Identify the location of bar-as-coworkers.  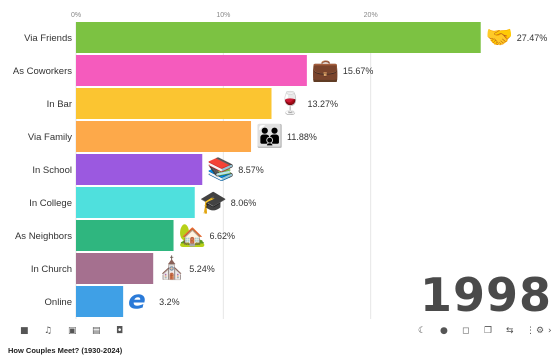
(191, 70).